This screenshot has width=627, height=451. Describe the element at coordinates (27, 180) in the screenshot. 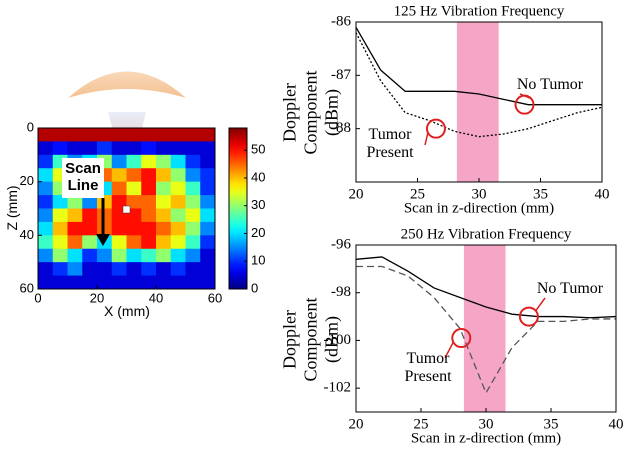

I see `y-tick-label: 20` at that location.